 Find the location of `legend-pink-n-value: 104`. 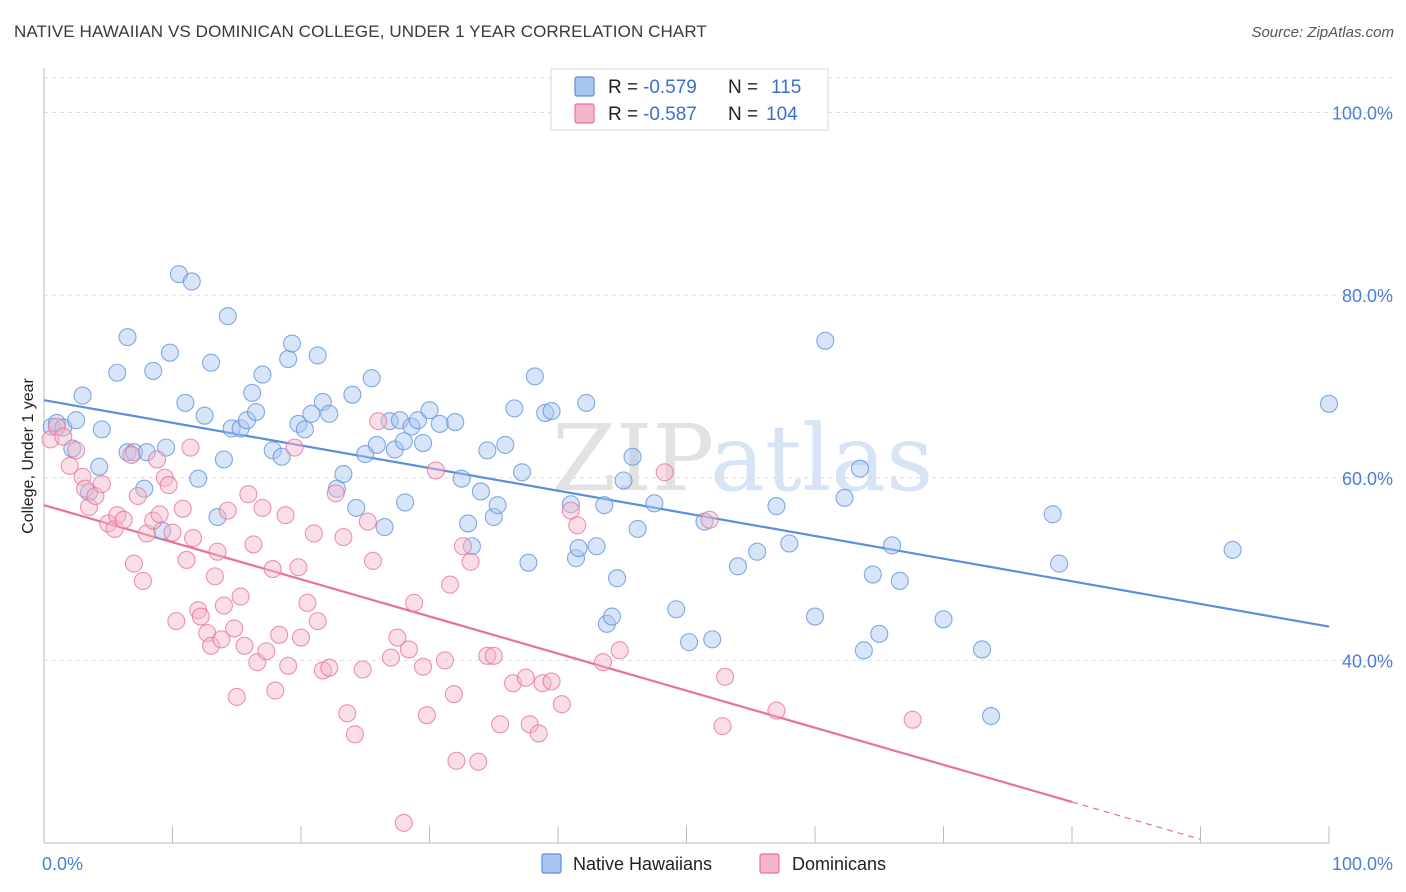

legend-pink-n-value: 104 is located at coordinates (782, 114).